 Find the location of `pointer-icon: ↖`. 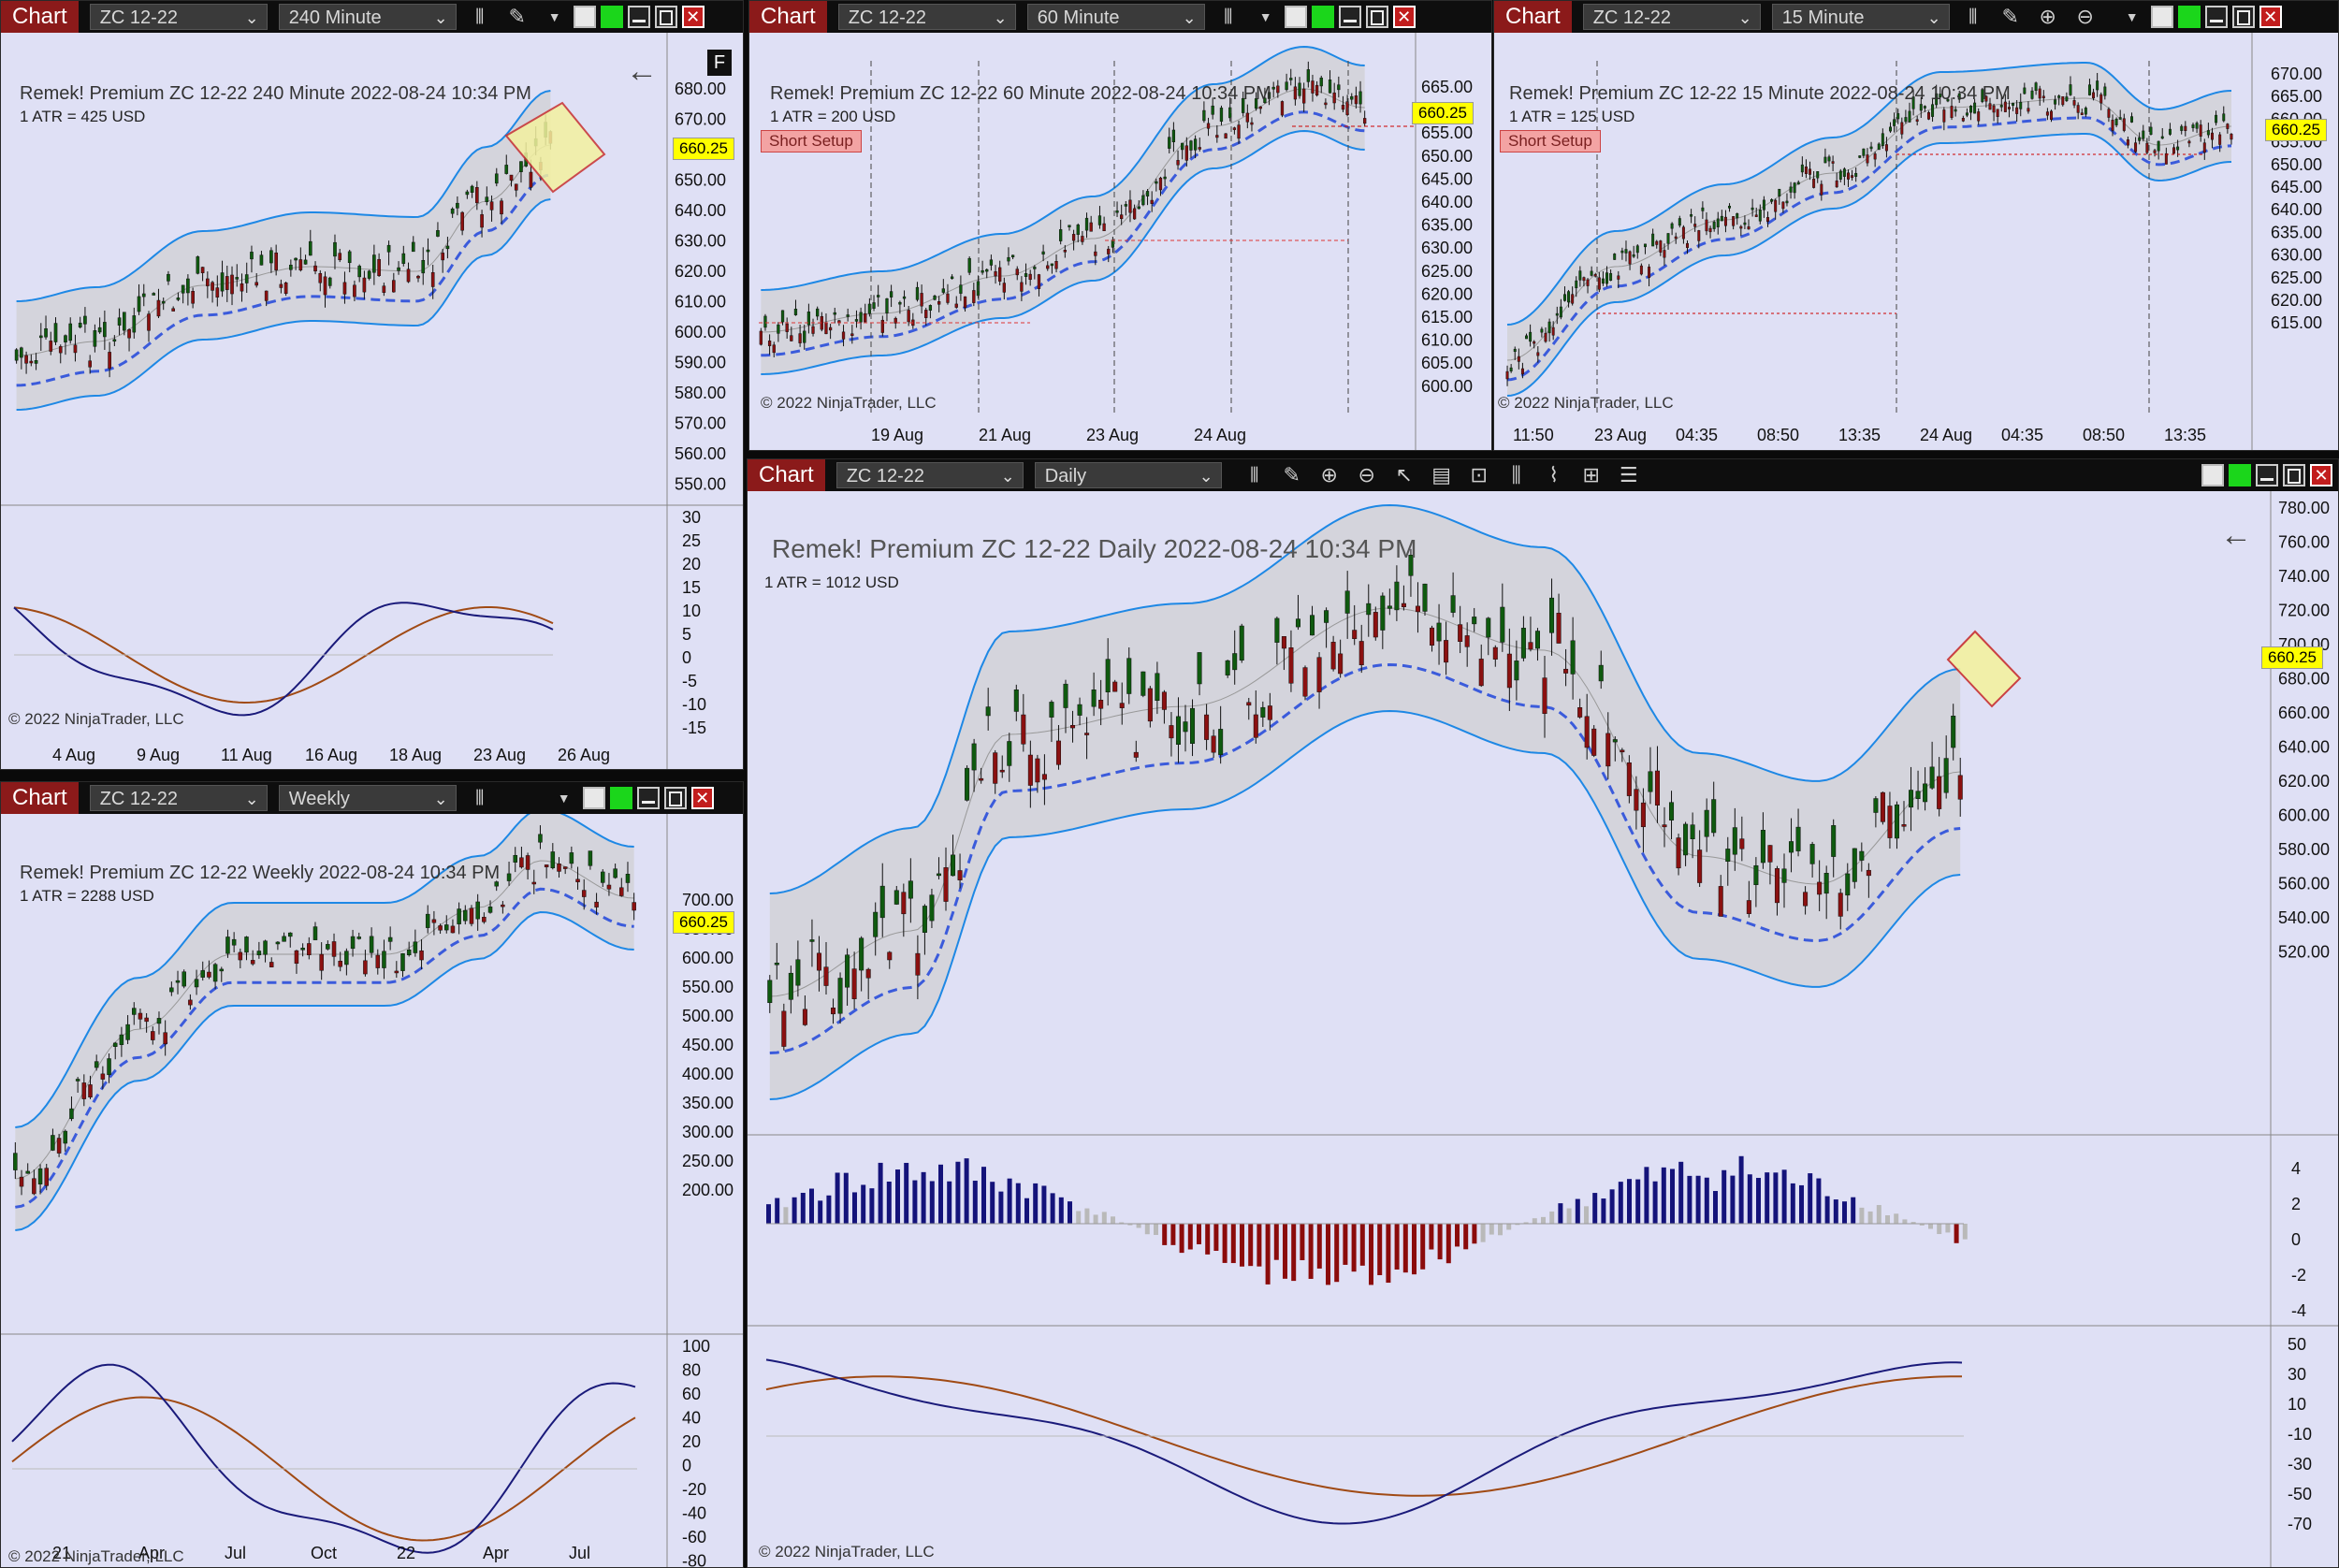

pointer-icon: ↖ is located at coordinates (1404, 475).